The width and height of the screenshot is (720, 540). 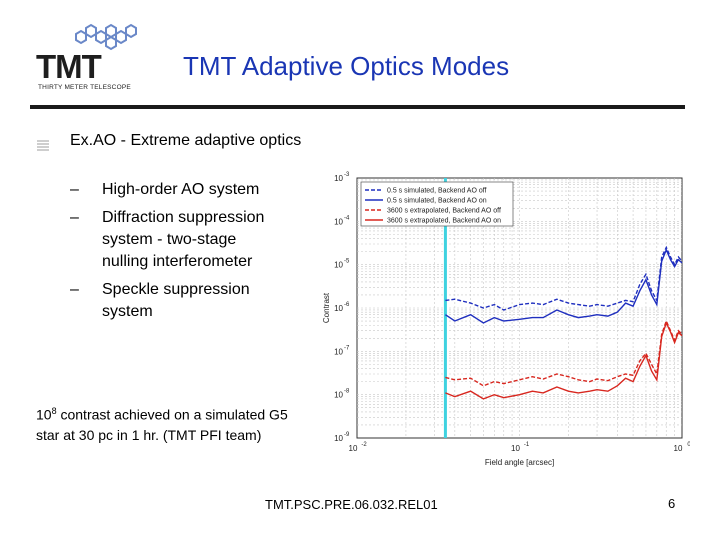 I want to click on x-axis-label: Field angle [arcsec], so click(x=519, y=462).